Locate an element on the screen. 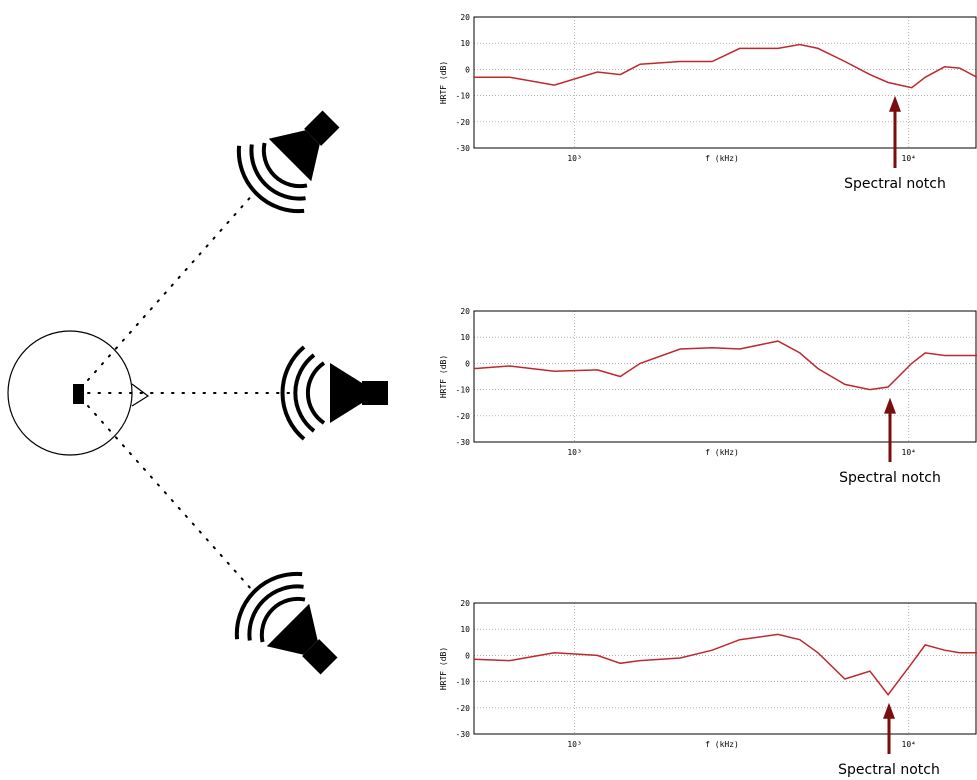 This screenshot has width=977, height=780. sight-lines is located at coordinates (189, 391).